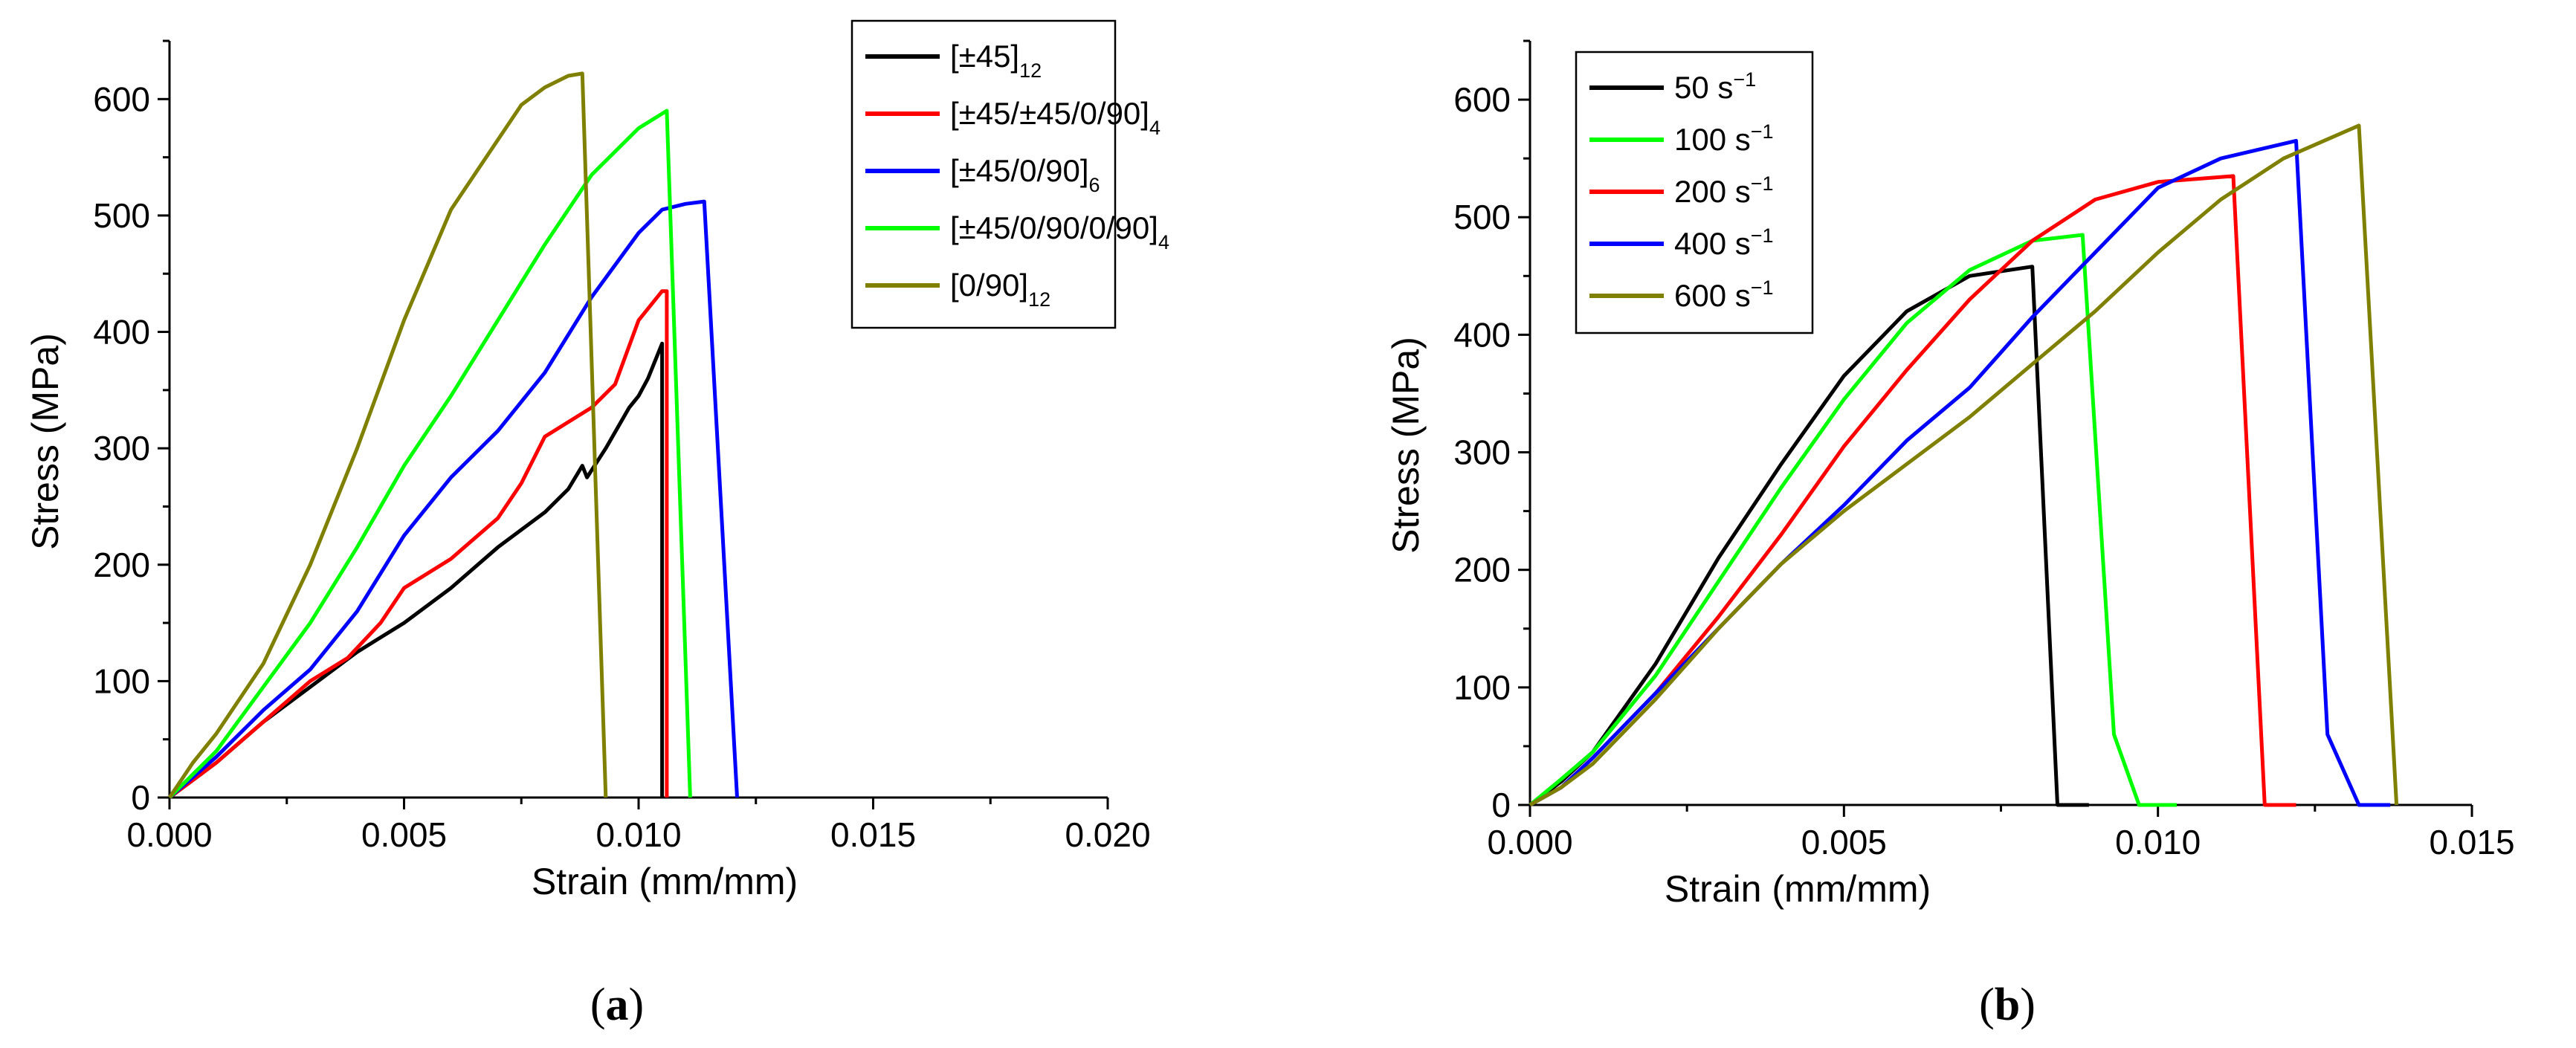 The width and height of the screenshot is (2576, 1048). What do you see at coordinates (1724, 138) in the screenshot?
I see `legend-entry: 100 s−1` at bounding box center [1724, 138].